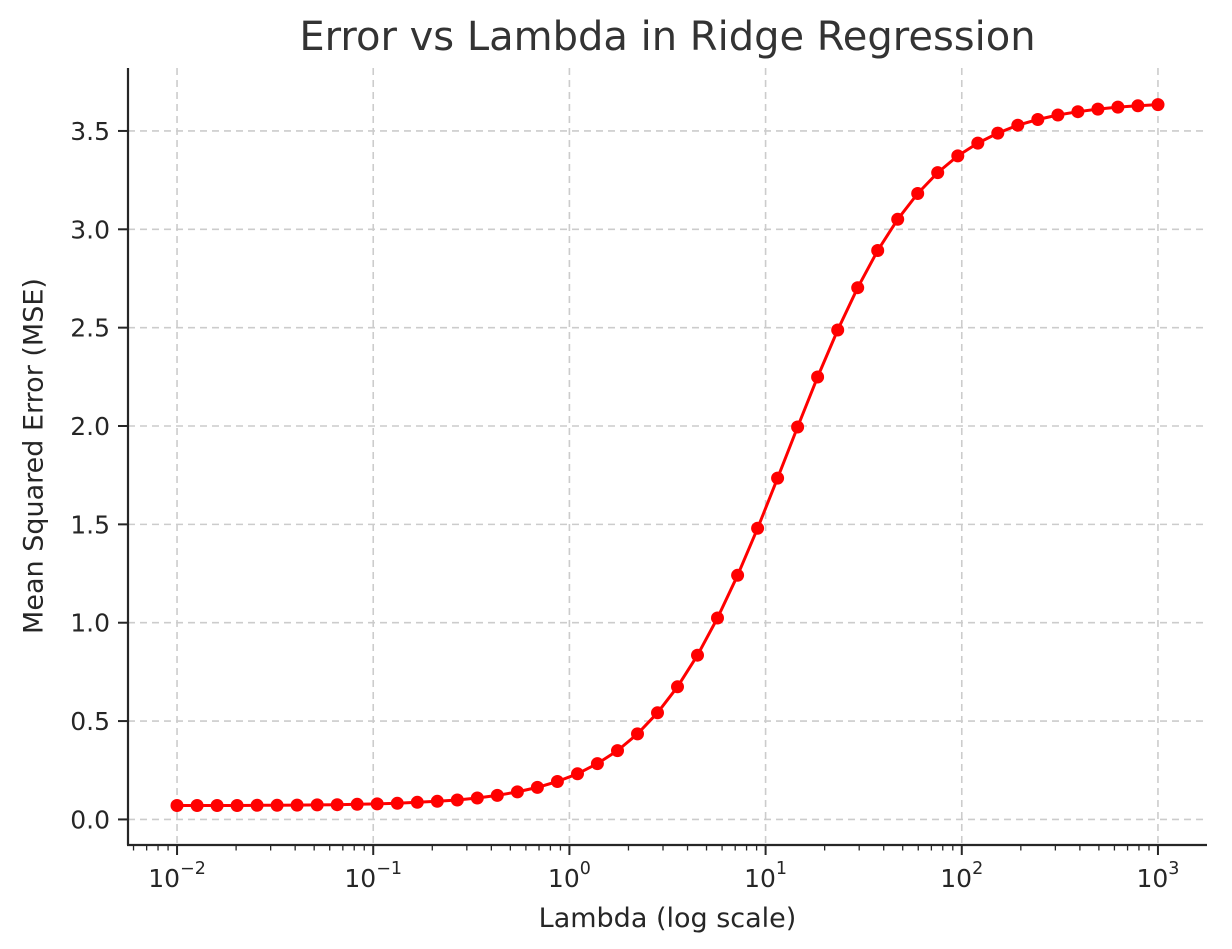  Describe the element at coordinates (667, 37) in the screenshot. I see `chart-title: Error vs Lambda in Ridge Regression` at that location.